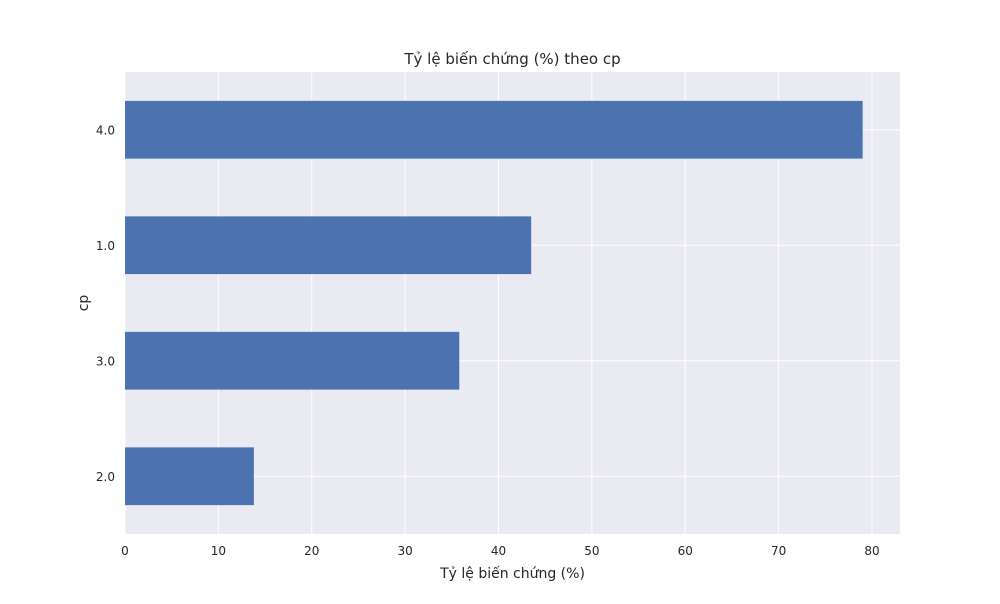 The image size is (1000, 604). Describe the element at coordinates (871, 551) in the screenshot. I see `x-tick-label: 80` at that location.